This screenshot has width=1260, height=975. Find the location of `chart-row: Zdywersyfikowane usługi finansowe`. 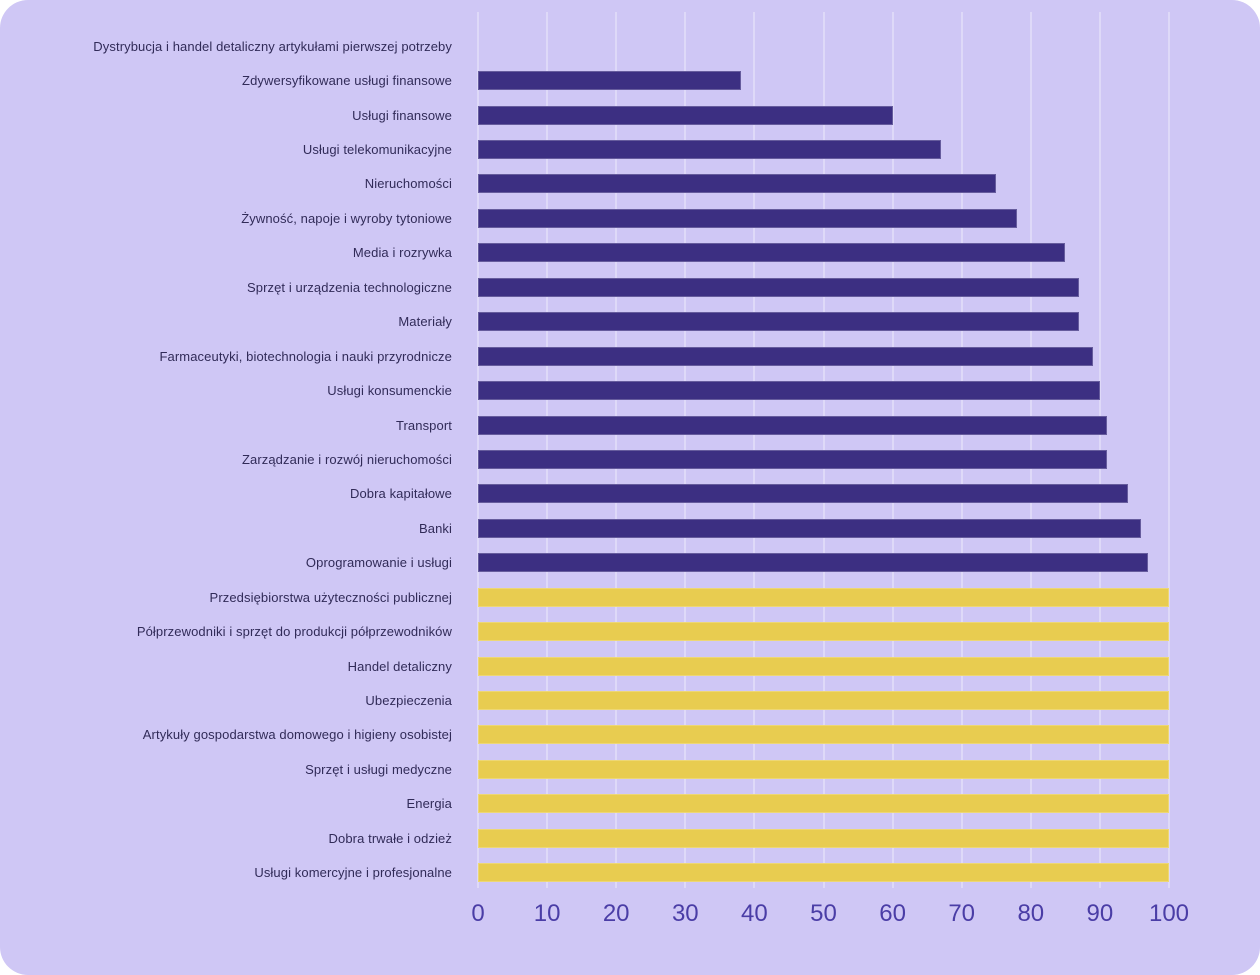

chart-row: Zdywersyfikowane usługi finansowe is located at coordinates (584, 80).